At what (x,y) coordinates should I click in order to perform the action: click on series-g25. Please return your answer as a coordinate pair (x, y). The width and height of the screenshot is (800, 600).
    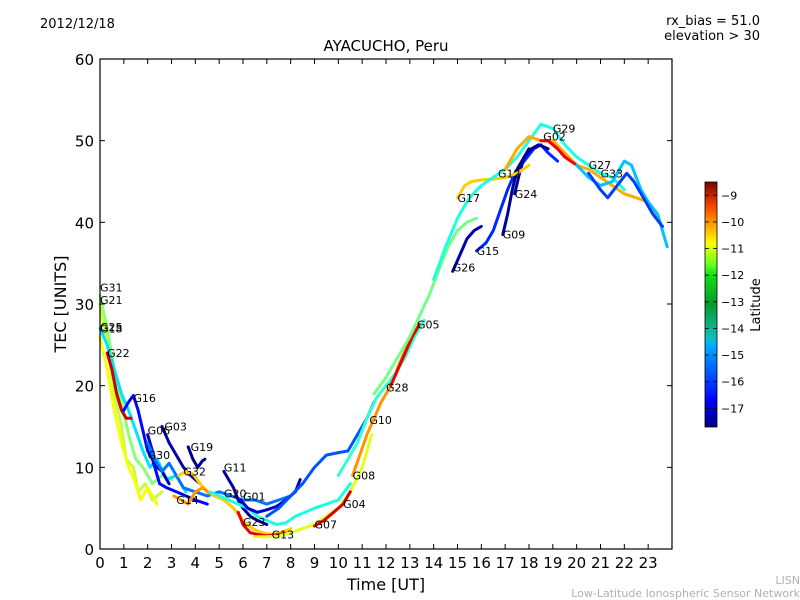
    Looking at the image, I should click on (143, 410).